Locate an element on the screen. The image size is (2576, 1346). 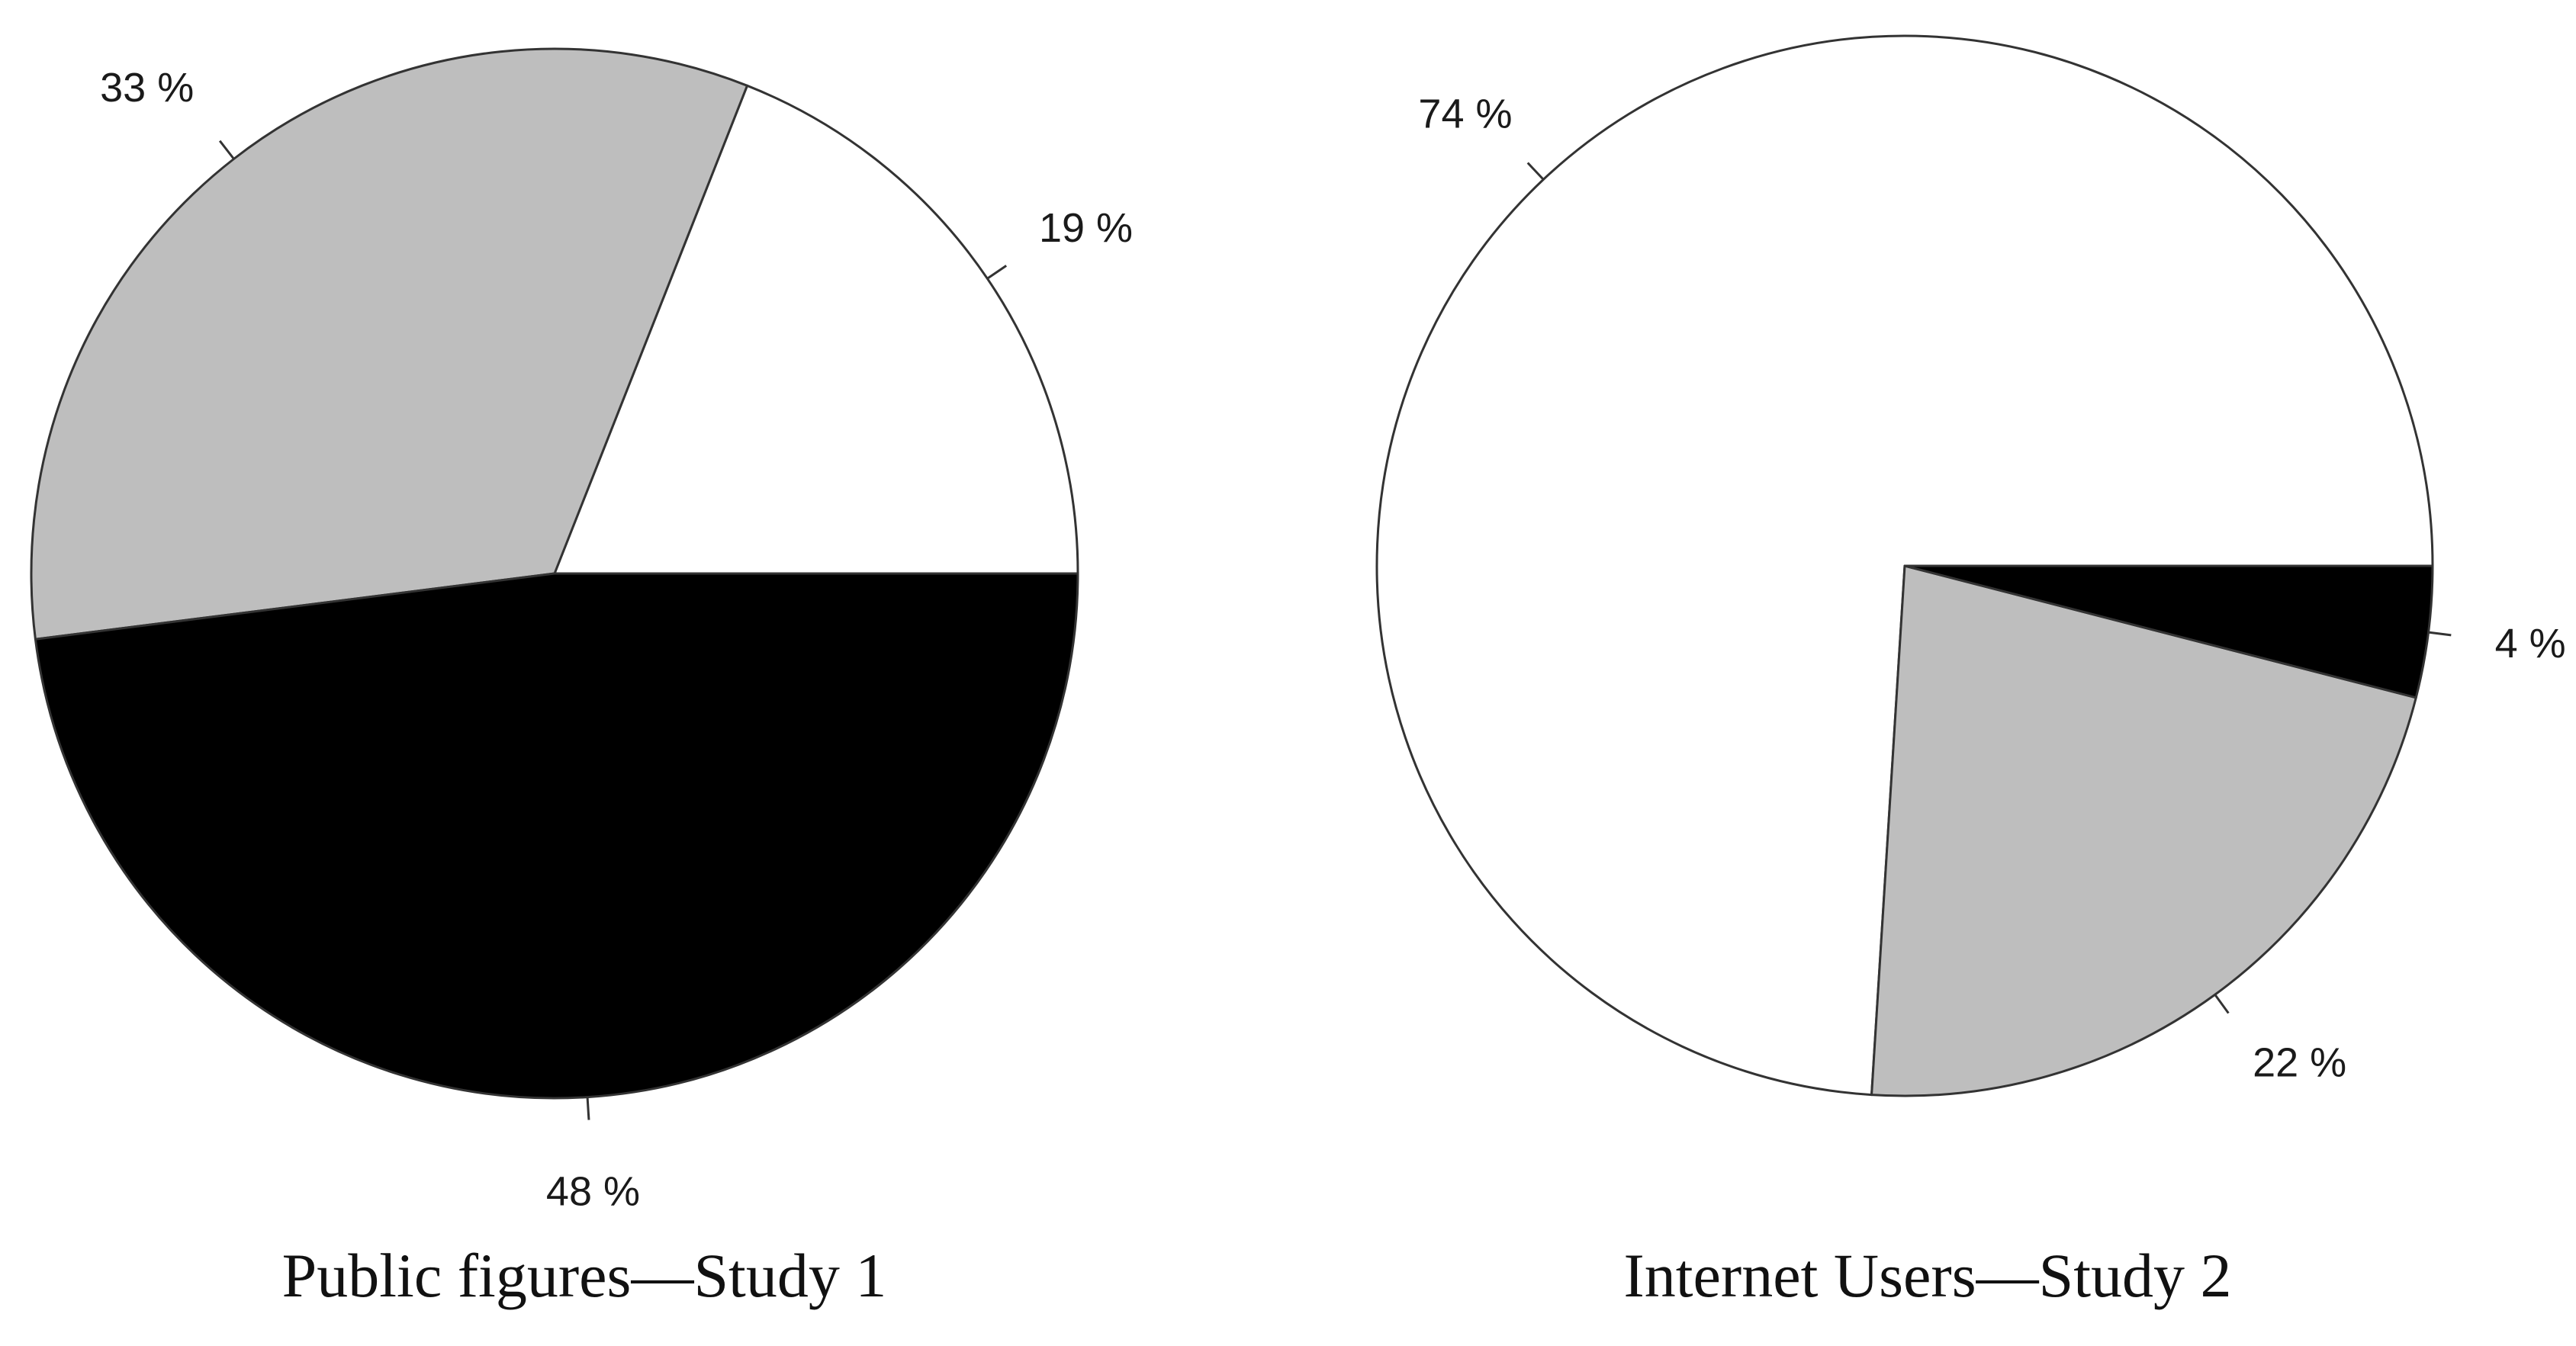
slice-data-label: 22 % is located at coordinates (2299, 1063).